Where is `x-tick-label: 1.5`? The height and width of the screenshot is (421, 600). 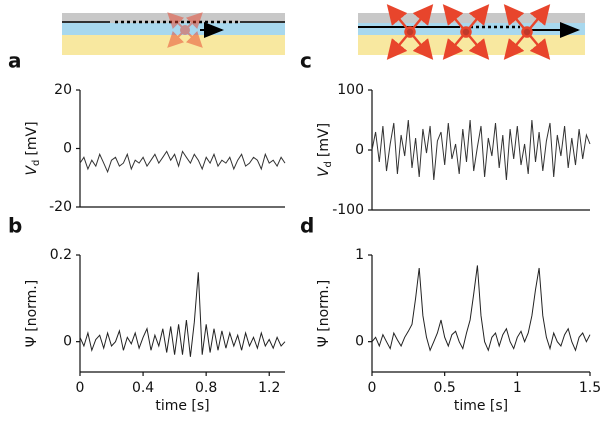
x-tick-label: 1.5 is located at coordinates (589, 388).